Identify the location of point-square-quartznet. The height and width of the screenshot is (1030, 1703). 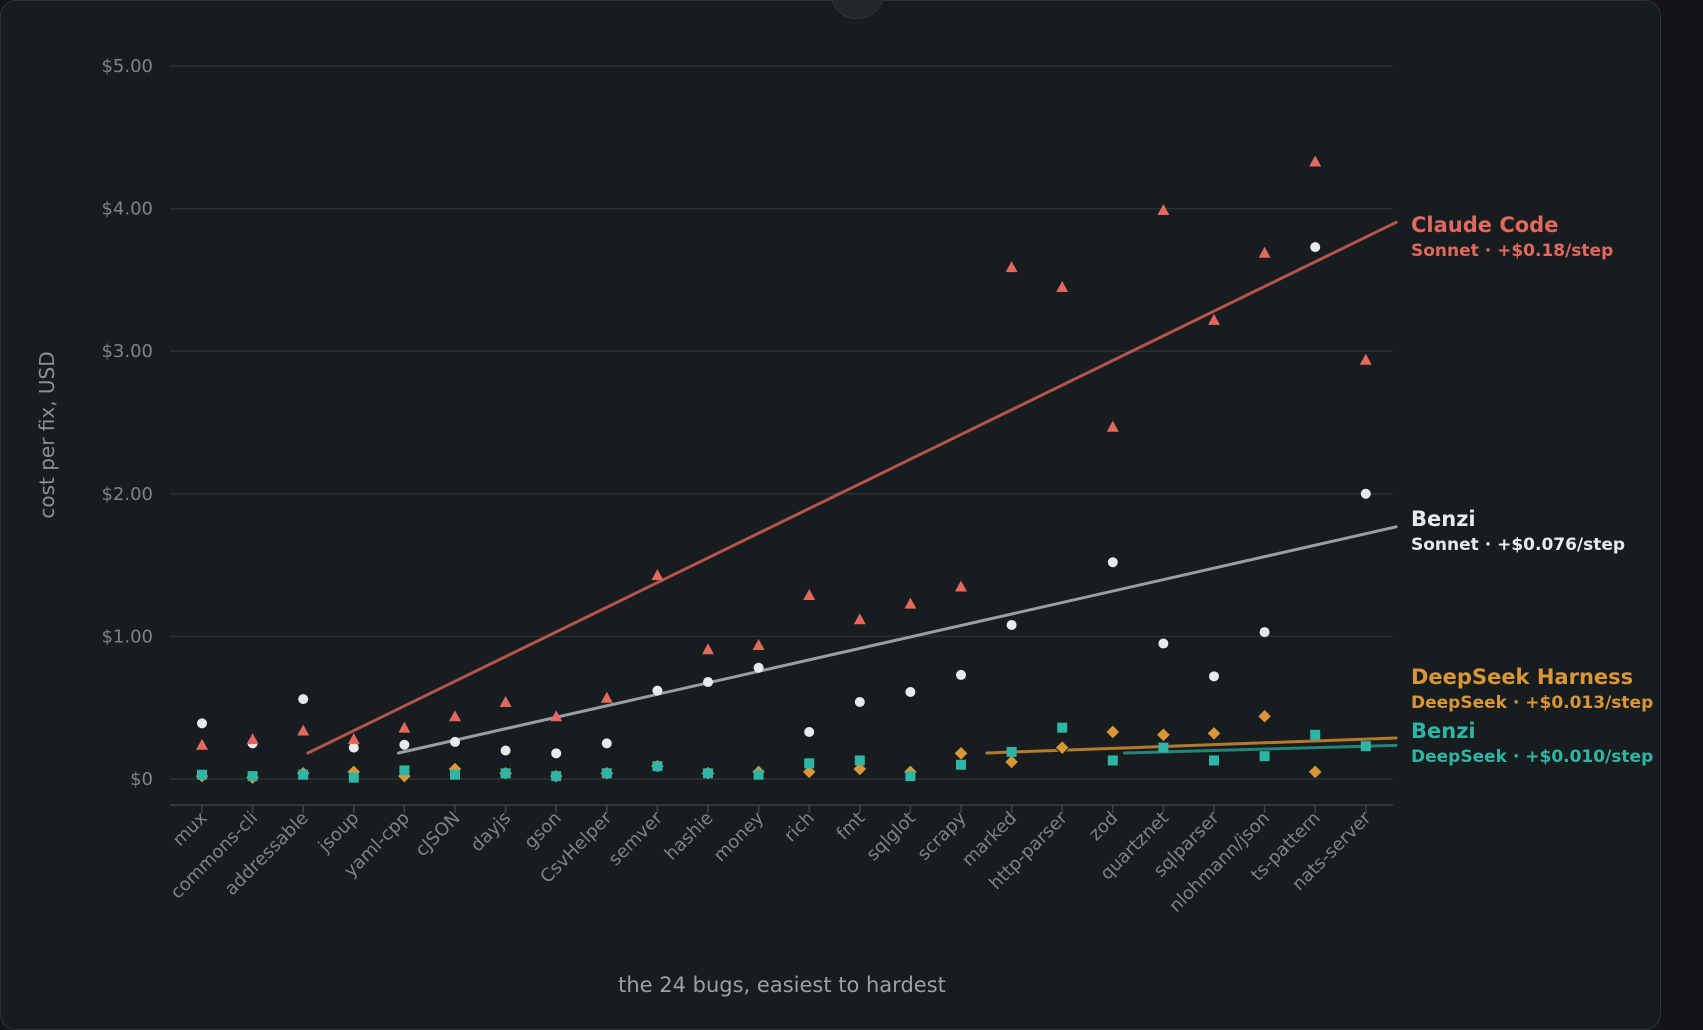
(1163, 747).